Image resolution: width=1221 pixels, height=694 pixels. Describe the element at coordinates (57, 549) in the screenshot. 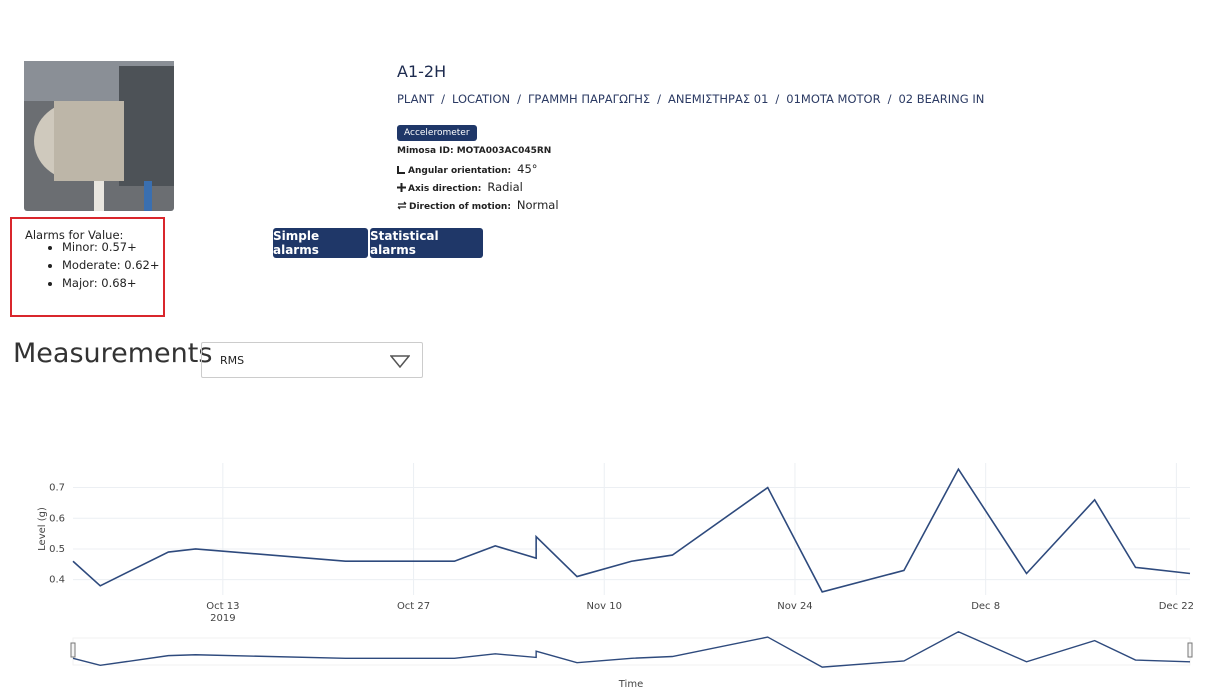

I see `y-tick-label: 0.5` at that location.